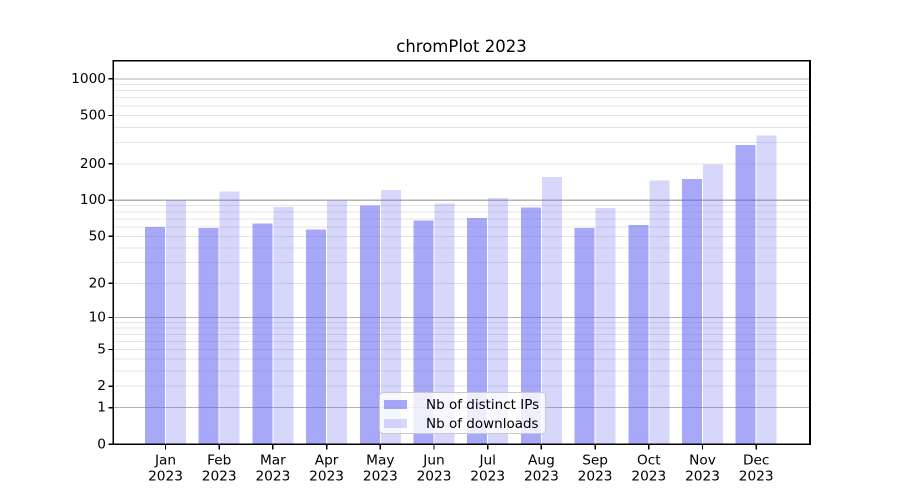  I want to click on x-tick-label-month: Oct, so click(649, 461).